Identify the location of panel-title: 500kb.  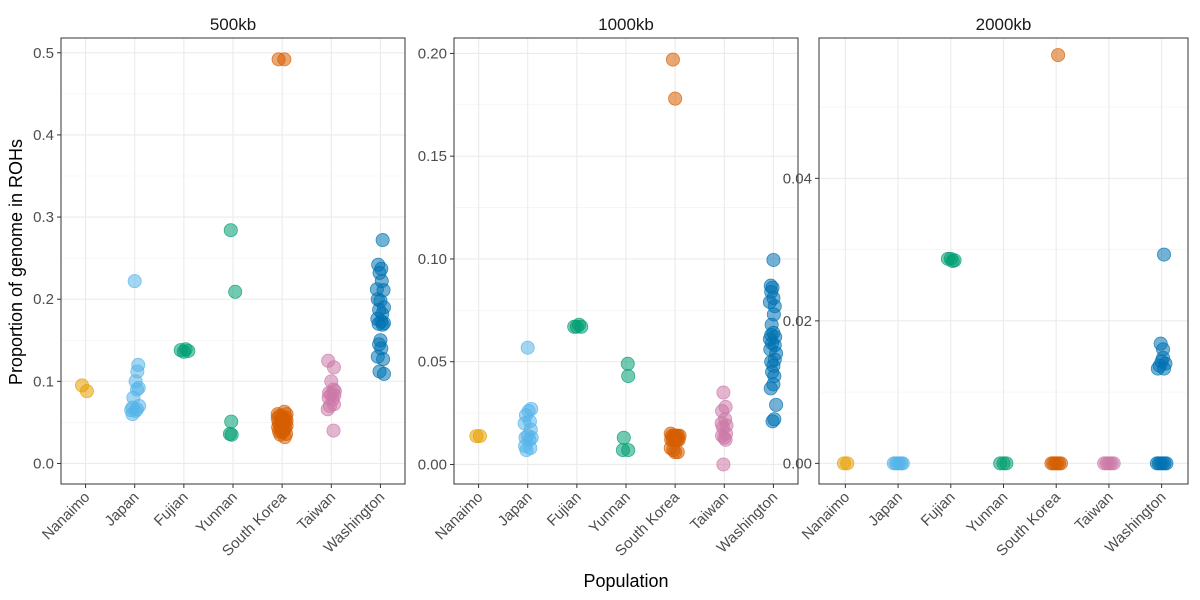
(233, 24).